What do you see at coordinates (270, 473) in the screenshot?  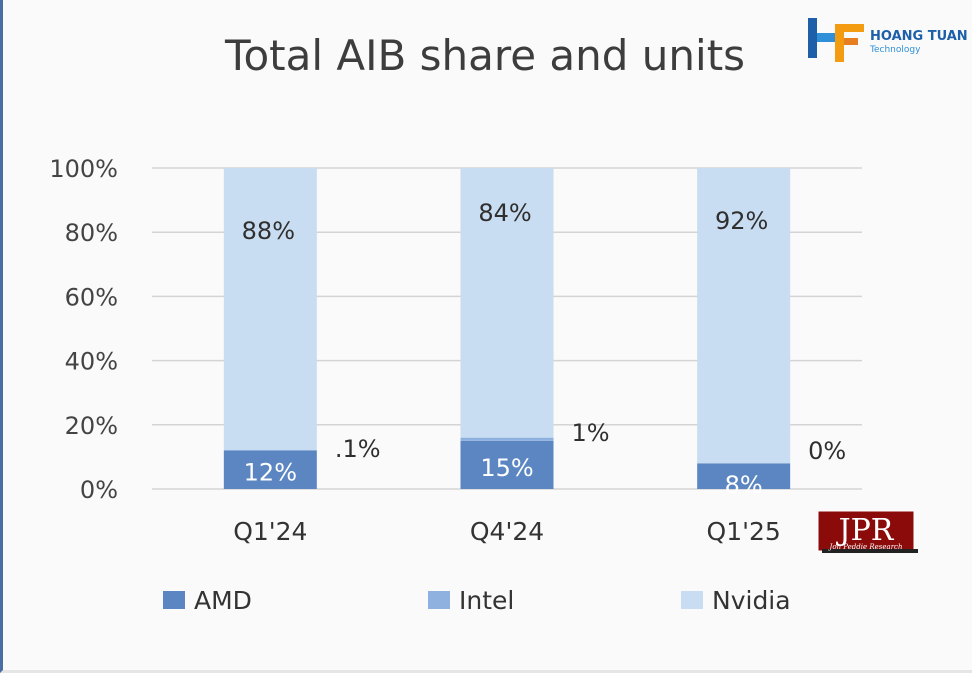 I see `data-label-amd: 12%` at bounding box center [270, 473].